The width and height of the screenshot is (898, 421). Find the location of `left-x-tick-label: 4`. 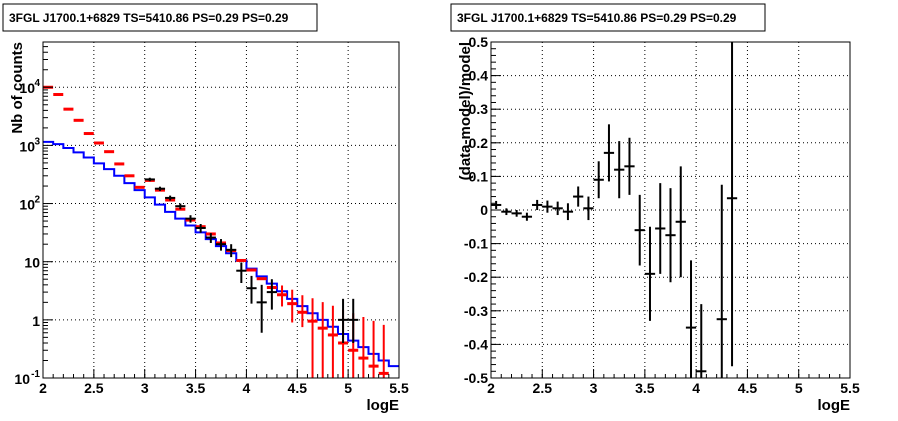

left-x-tick-label: 4 is located at coordinates (247, 388).